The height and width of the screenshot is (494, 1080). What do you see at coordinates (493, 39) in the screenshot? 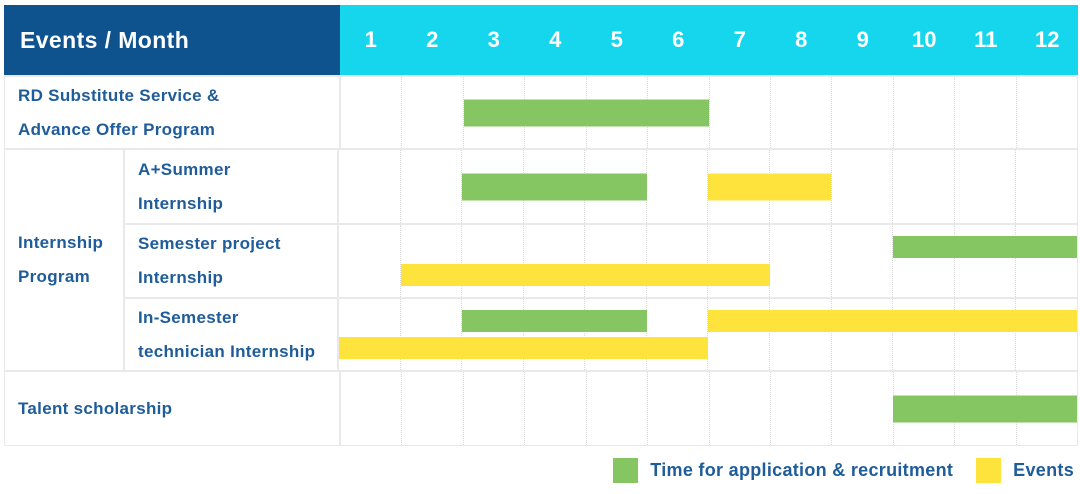
I see `month-header-cell: 3` at bounding box center [493, 39].